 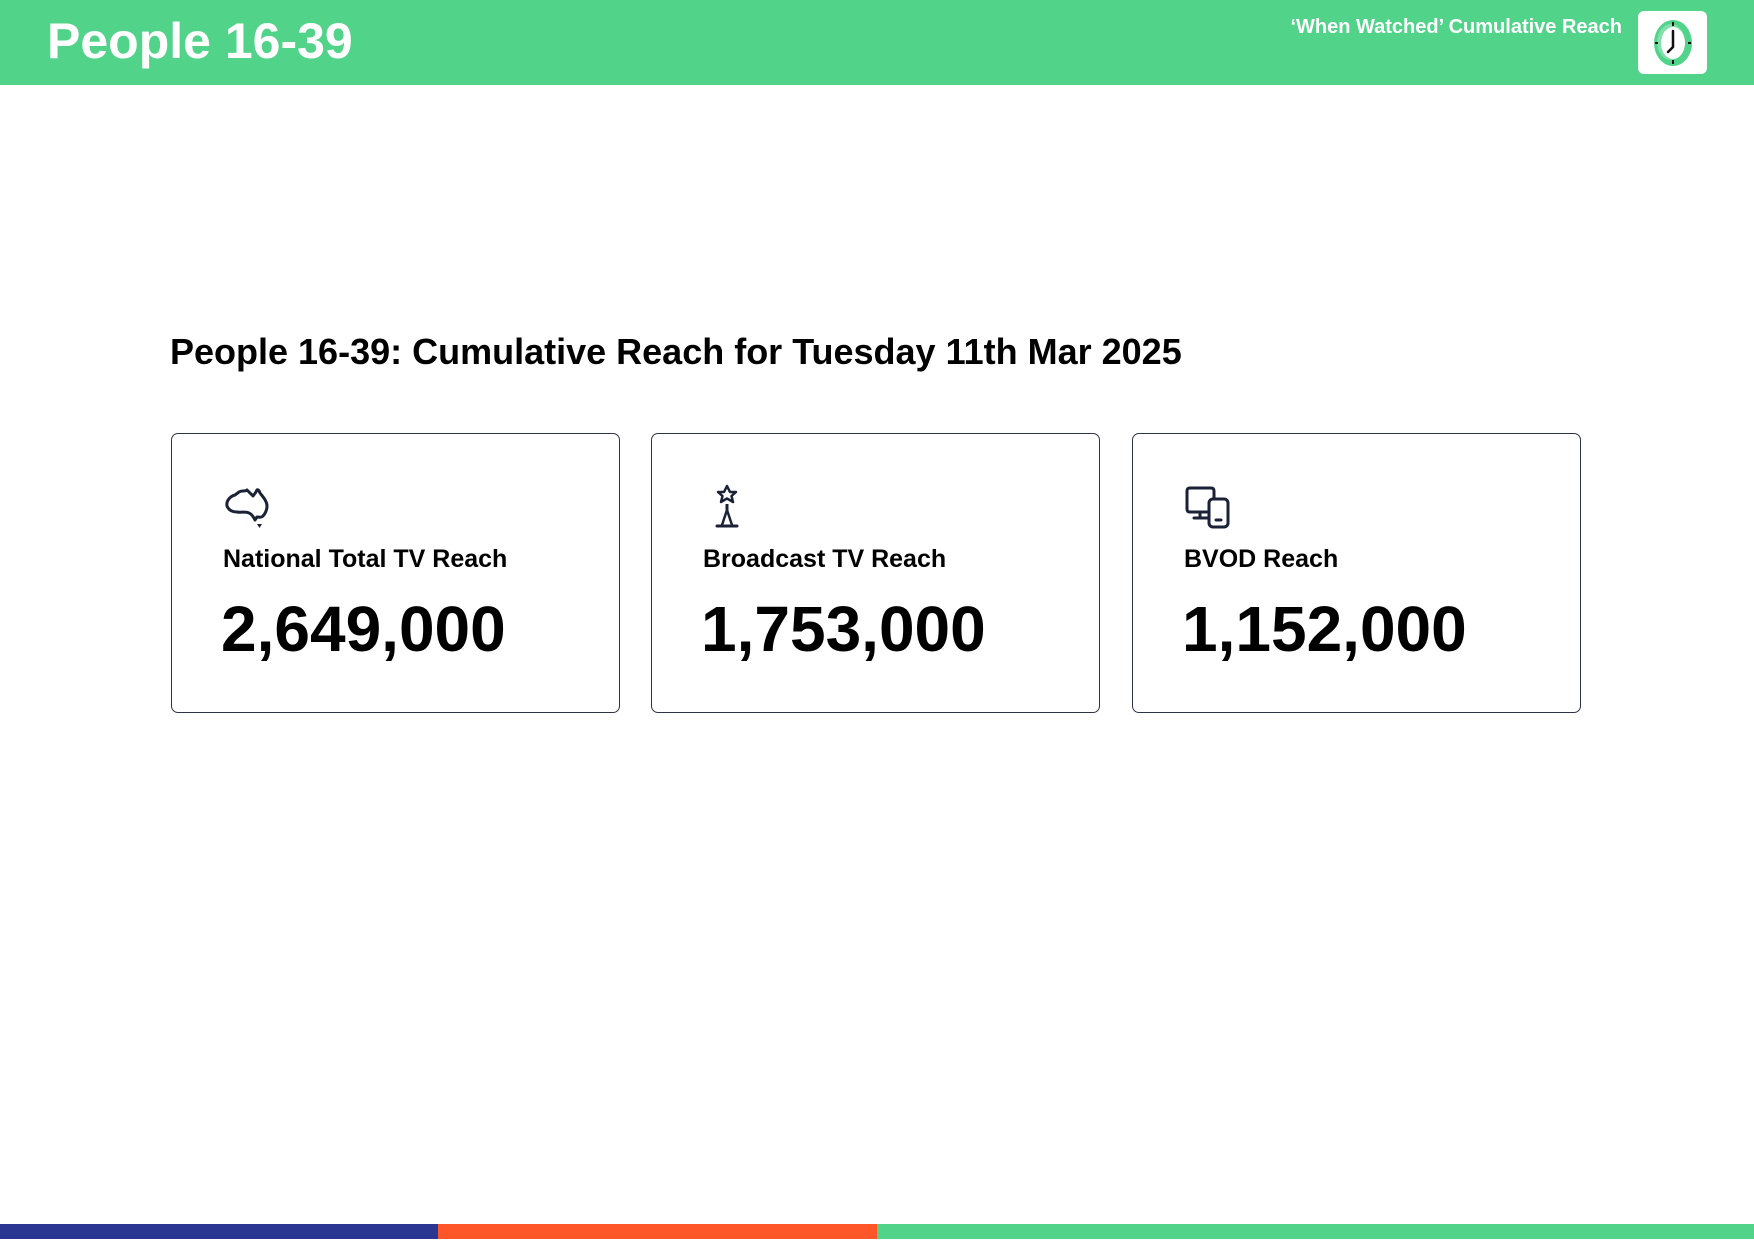 I want to click on header-title: People 16-39, so click(x=200, y=41).